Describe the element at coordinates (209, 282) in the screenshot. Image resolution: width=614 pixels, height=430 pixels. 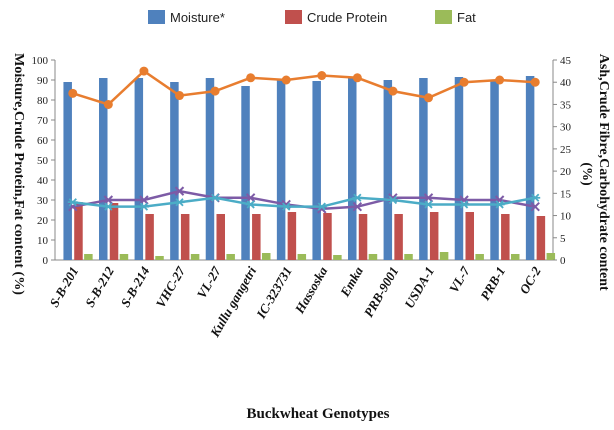
I see `category-label: VL-27` at that location.